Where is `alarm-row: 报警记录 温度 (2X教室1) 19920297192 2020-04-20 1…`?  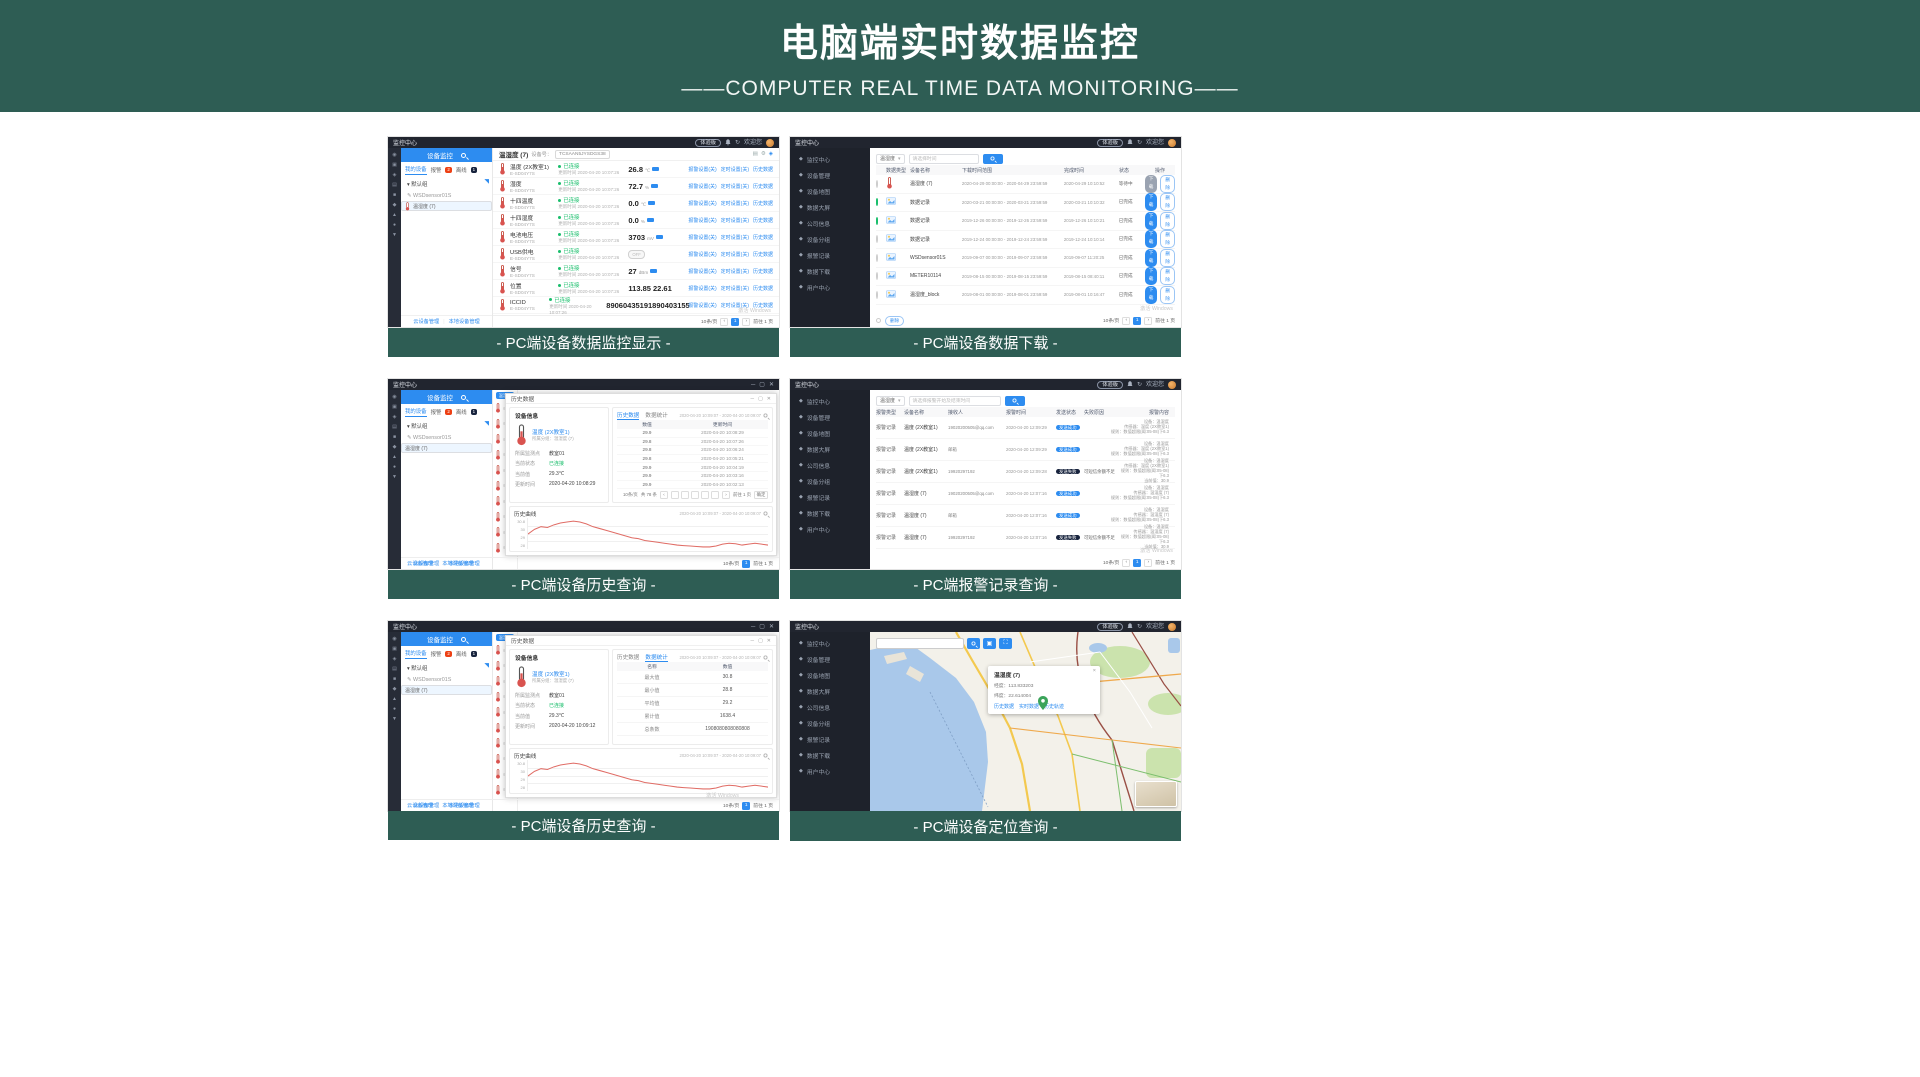
alarm-row: 报警记录 温度 (2X教室1) 19920297192 2020-04-20 1… is located at coordinates (1025, 471).